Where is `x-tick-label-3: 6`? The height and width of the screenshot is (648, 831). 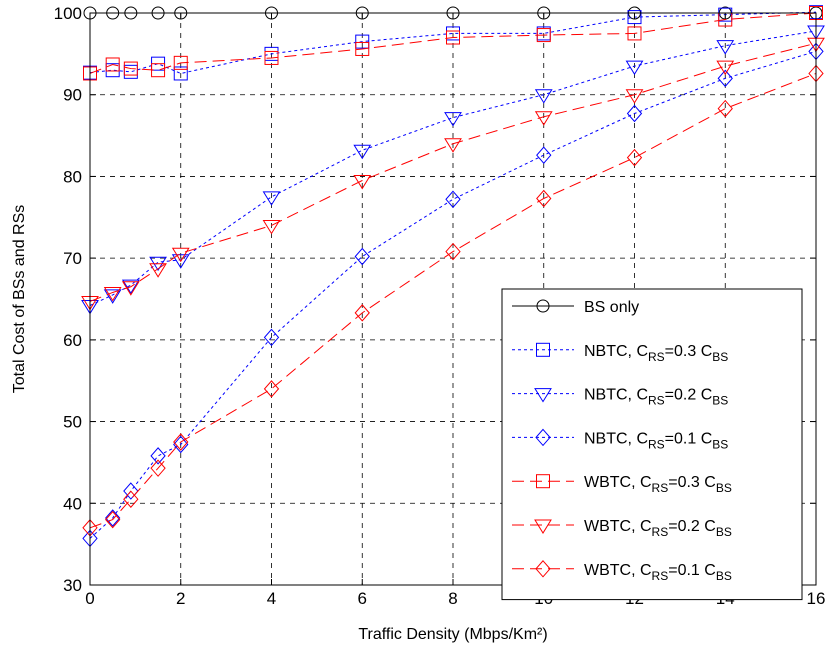 x-tick-label-3: 6 is located at coordinates (362, 598).